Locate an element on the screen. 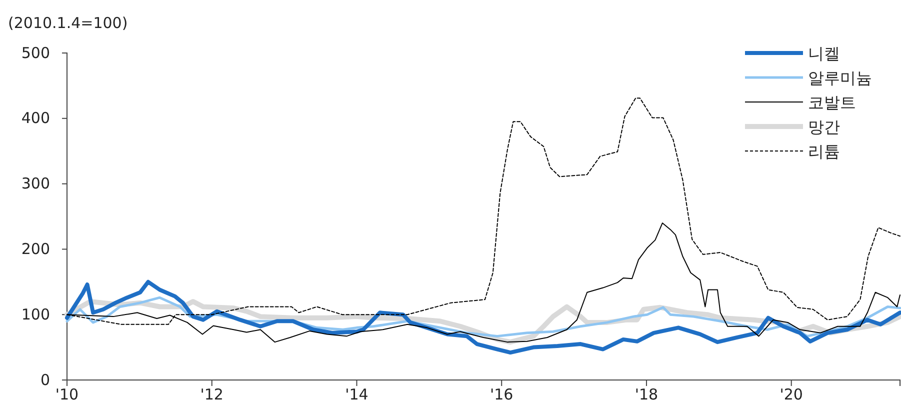  x-tick-label: '10 is located at coordinates (67, 395).